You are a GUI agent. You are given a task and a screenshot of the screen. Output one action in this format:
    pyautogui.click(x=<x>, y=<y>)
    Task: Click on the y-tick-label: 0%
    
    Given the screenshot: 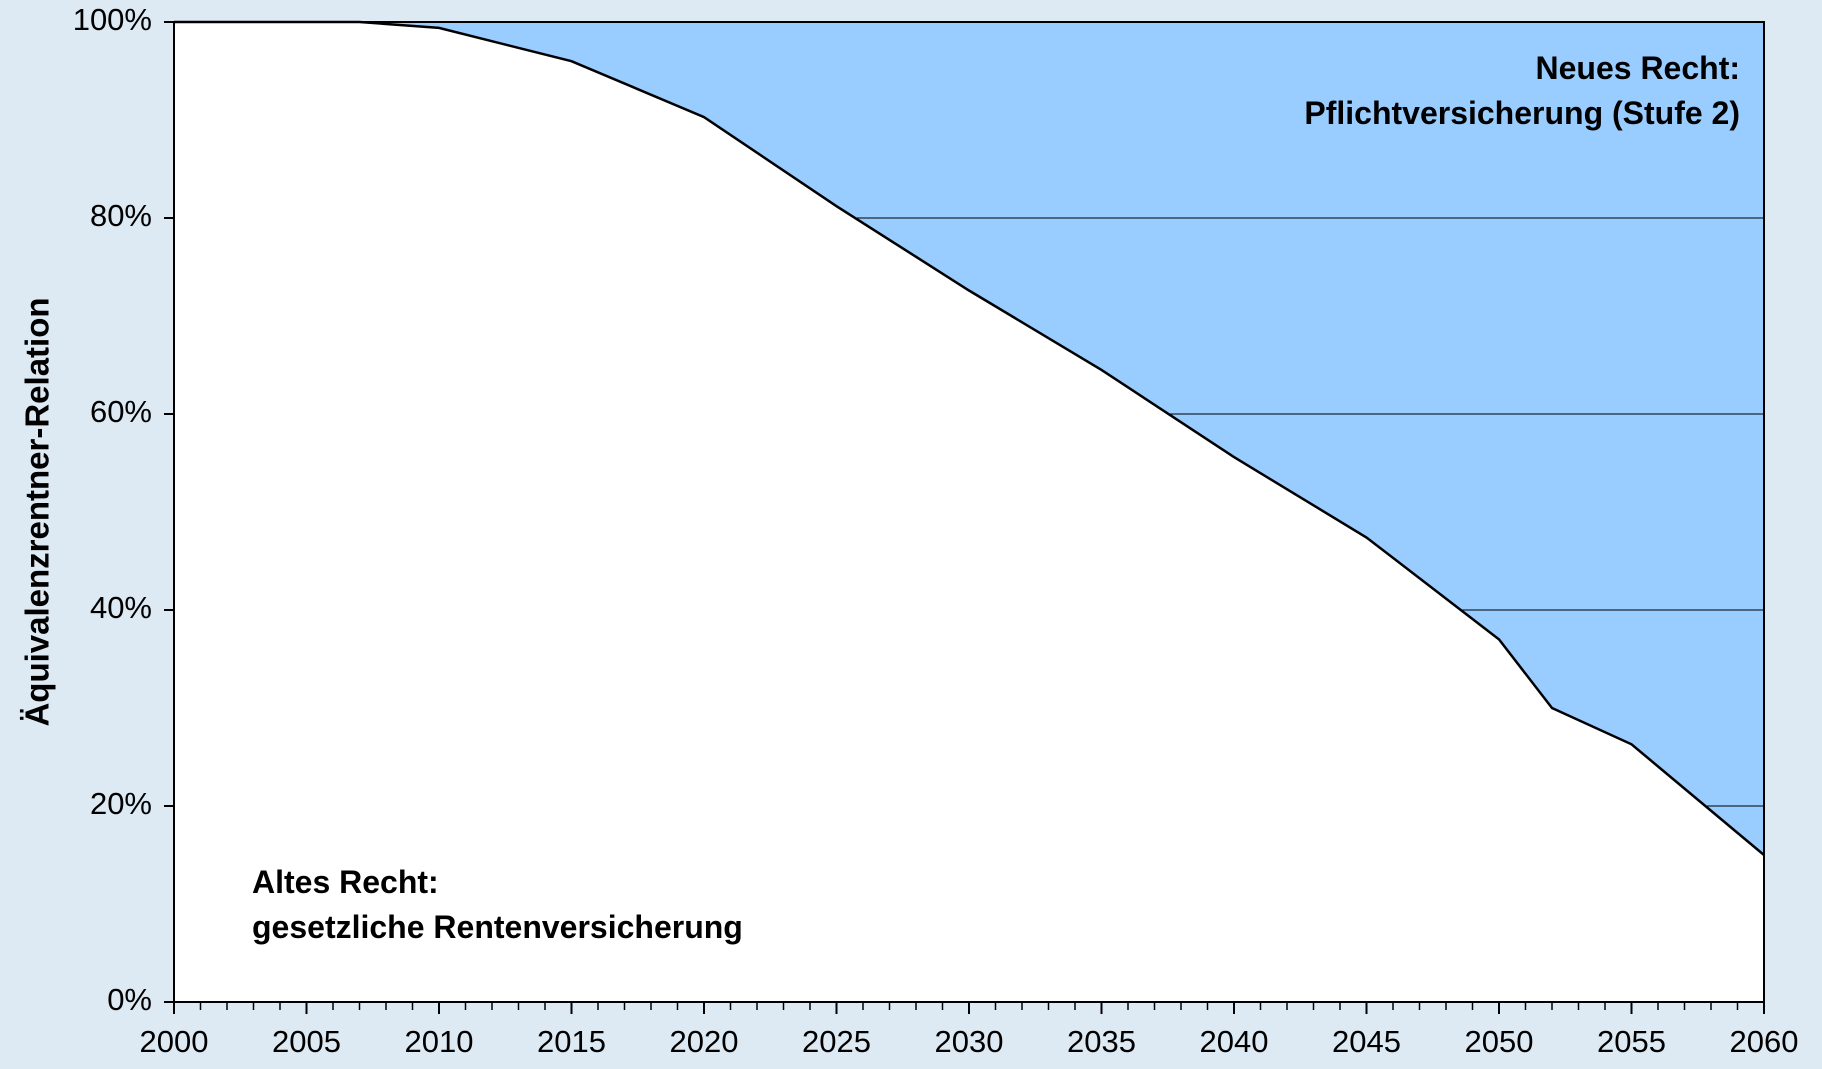 What is the action you would take?
    pyautogui.click(x=129, y=999)
    